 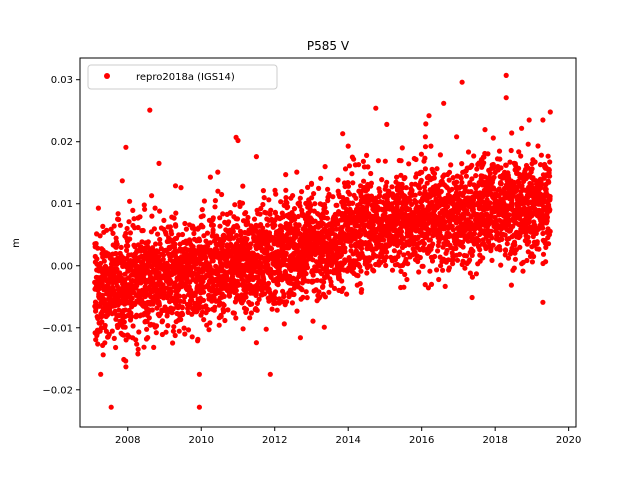 What do you see at coordinates (127, 440) in the screenshot?
I see `x-tick-label: 2008` at bounding box center [127, 440].